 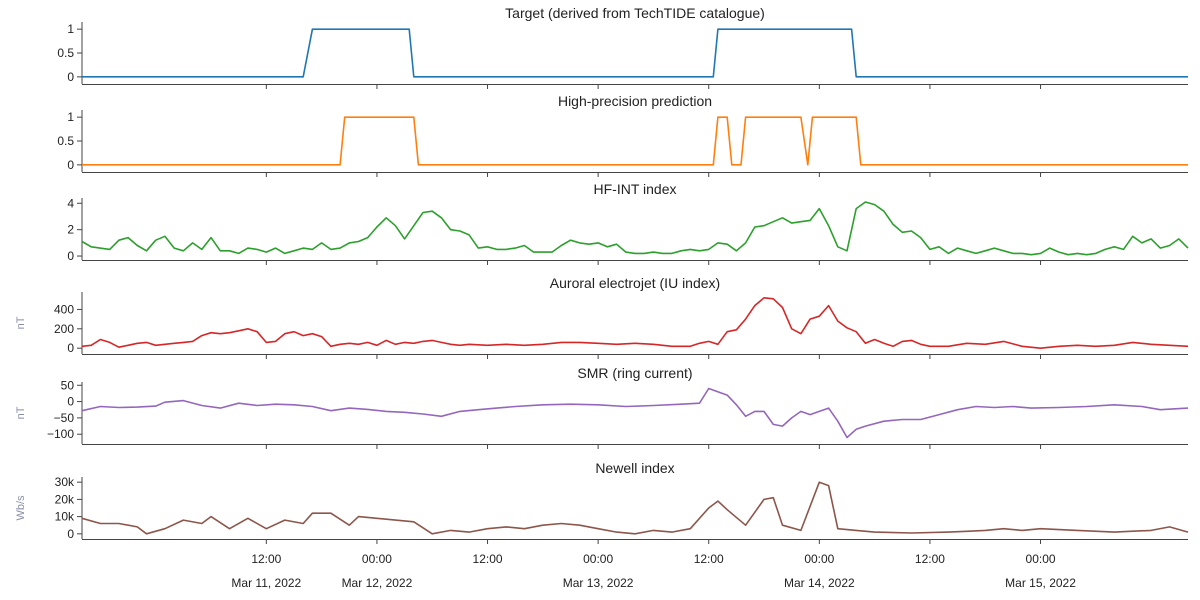 I want to click on y-axis-label: Wb/s, so click(x=21, y=508).